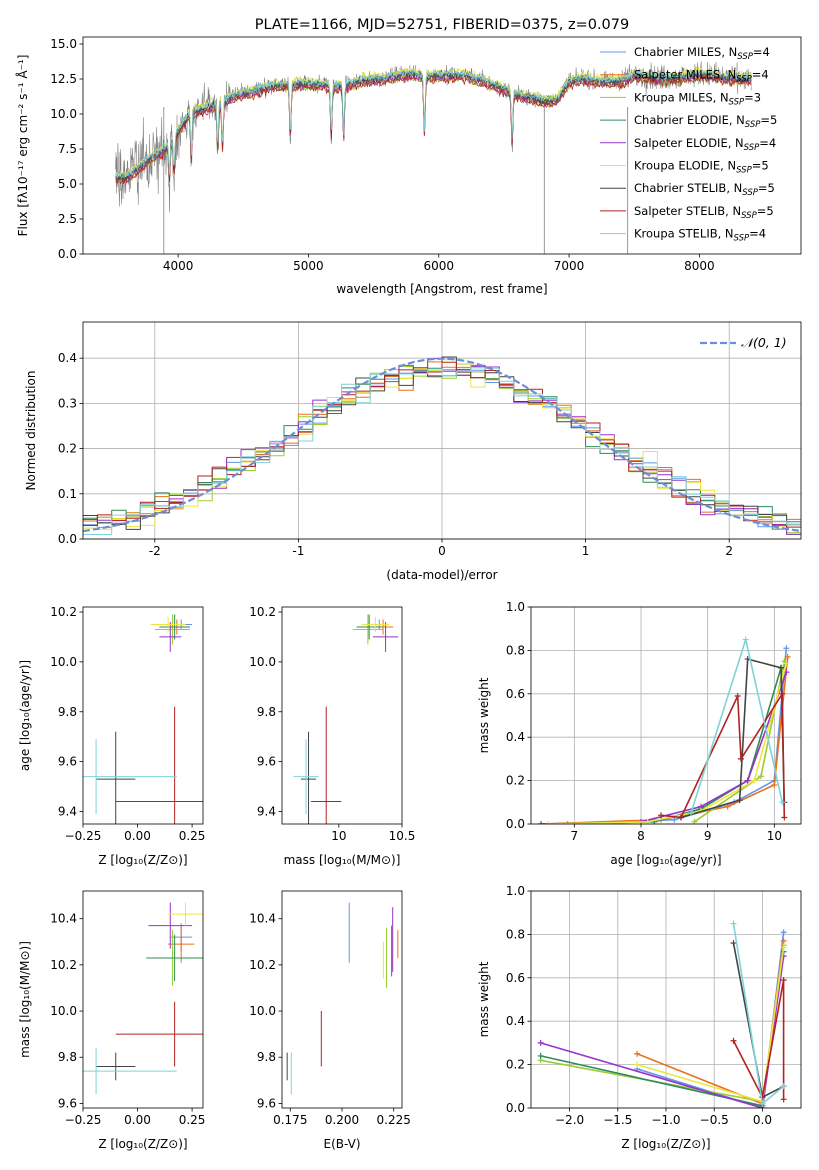 This screenshot has height=1170, width=819. What do you see at coordinates (442, 551) in the screenshot?
I see `x-tick-label: 0` at bounding box center [442, 551].